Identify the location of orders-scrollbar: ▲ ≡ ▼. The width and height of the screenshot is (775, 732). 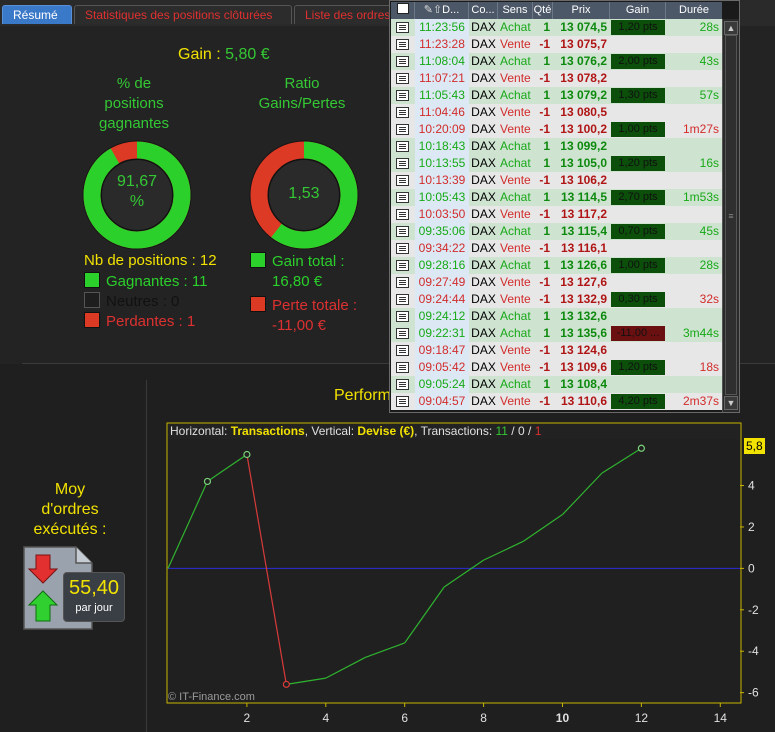
(730, 215).